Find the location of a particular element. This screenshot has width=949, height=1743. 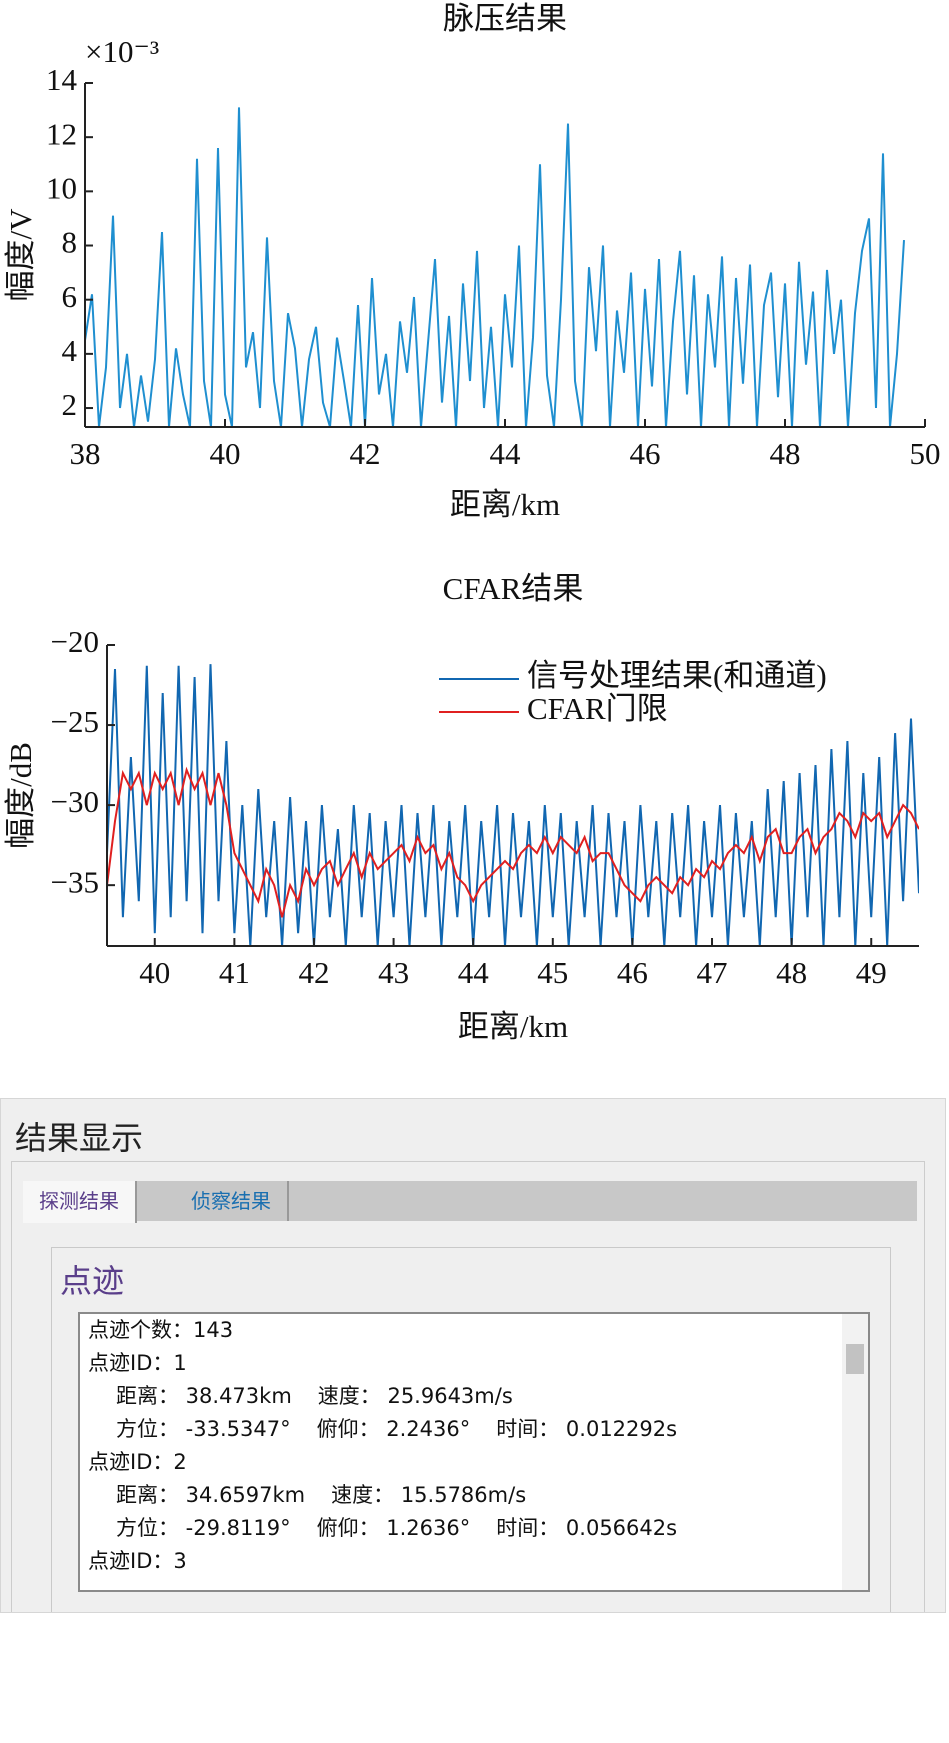

track-row: 点迹ID：3 is located at coordinates (474, 1561).